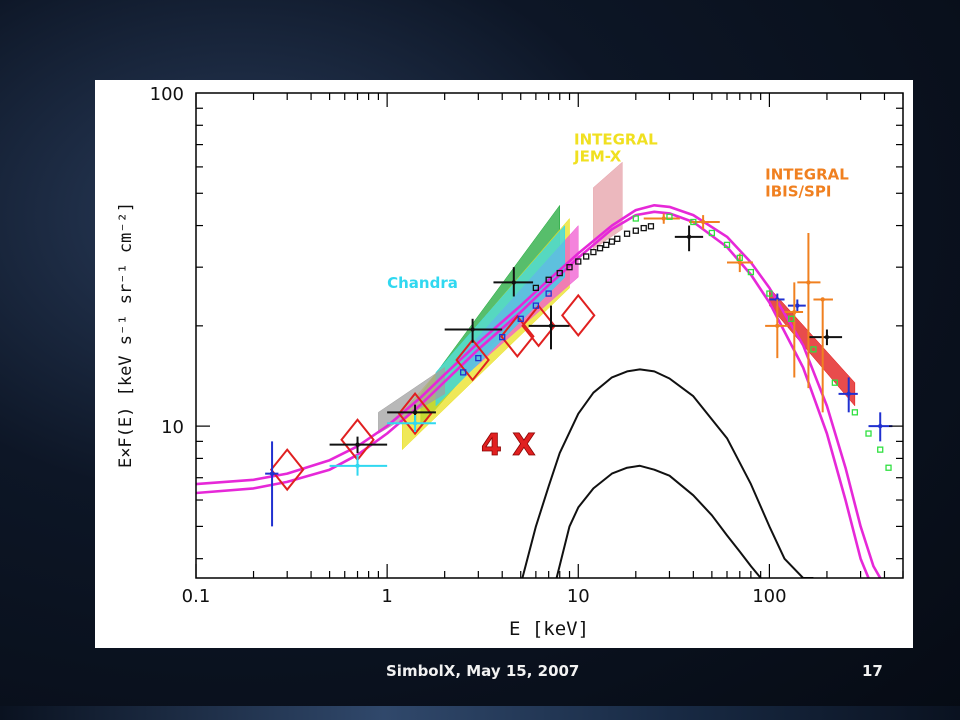 The image size is (960, 720). I want to click on slide-page-number: 17, so click(872, 671).